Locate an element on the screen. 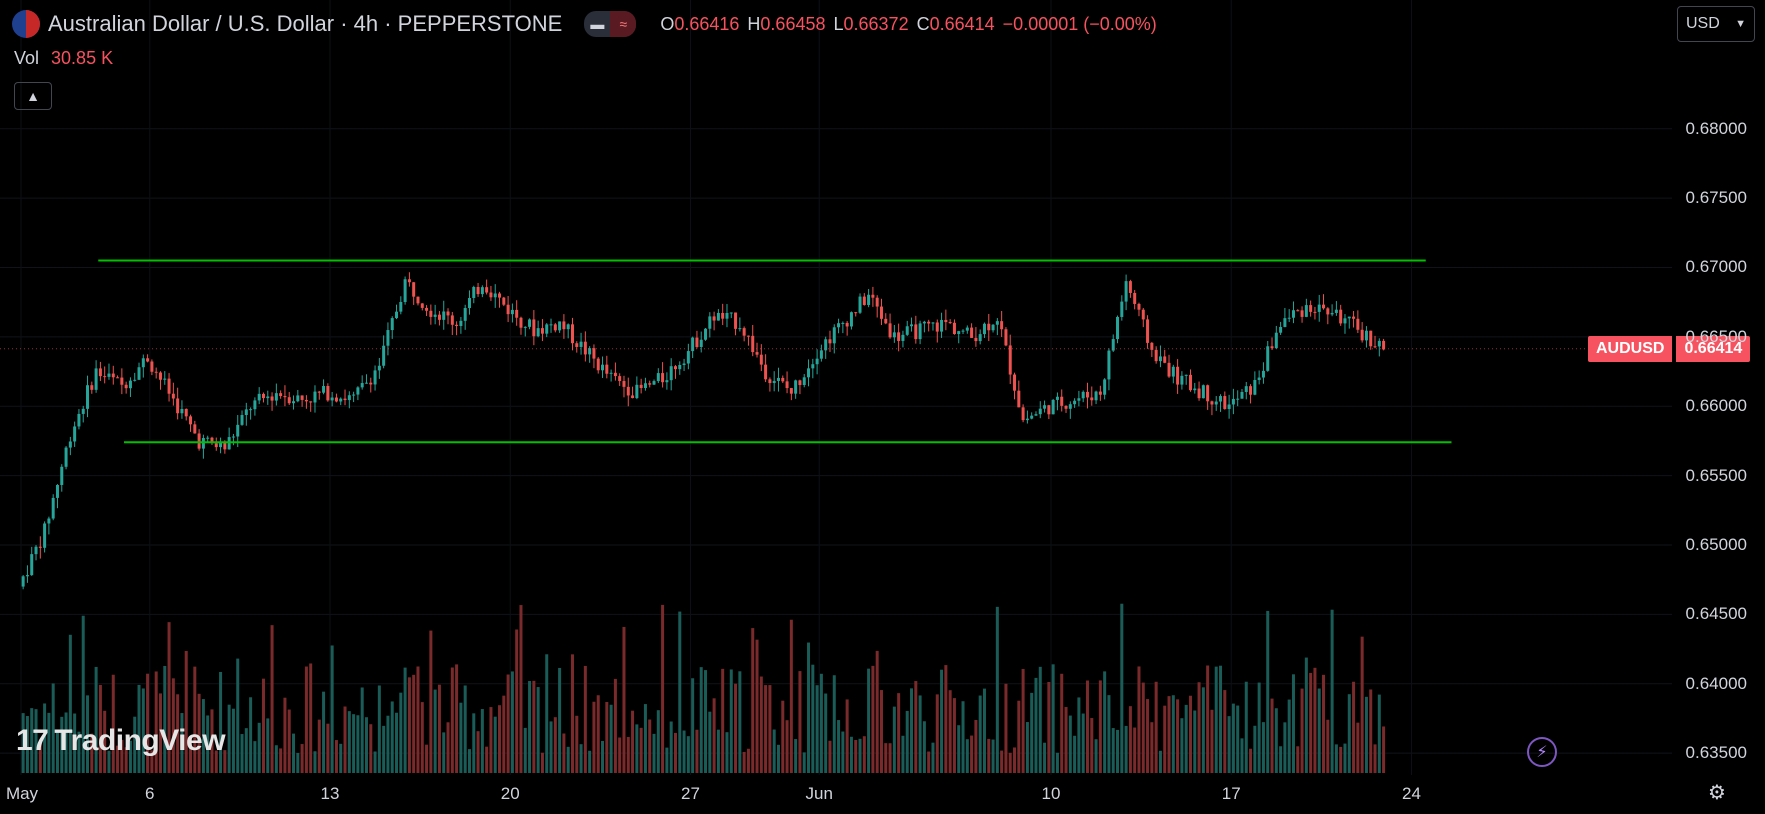 This screenshot has height=814, width=1765. price-tag-symbol: AUDUSD is located at coordinates (1630, 348).